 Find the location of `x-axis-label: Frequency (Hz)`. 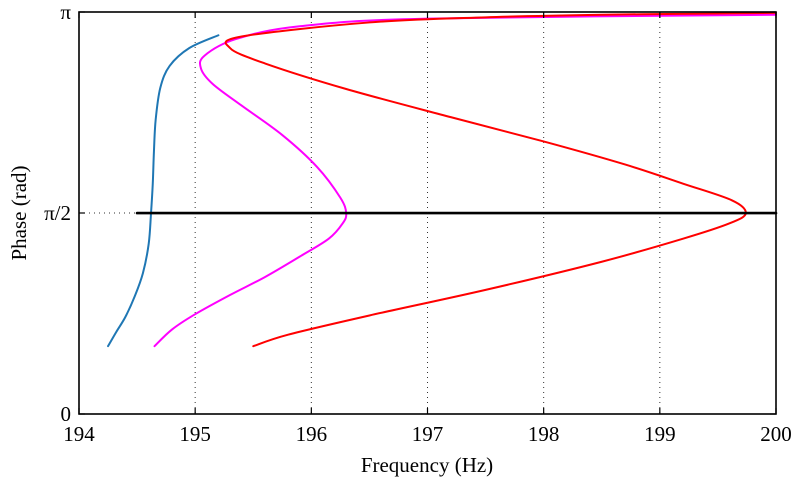

x-axis-label: Frequency (Hz) is located at coordinates (427, 465).